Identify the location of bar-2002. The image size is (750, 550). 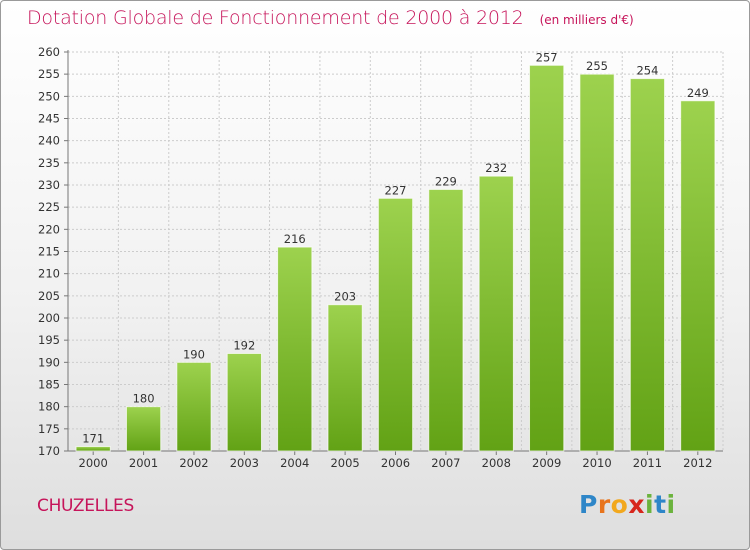
(194, 406).